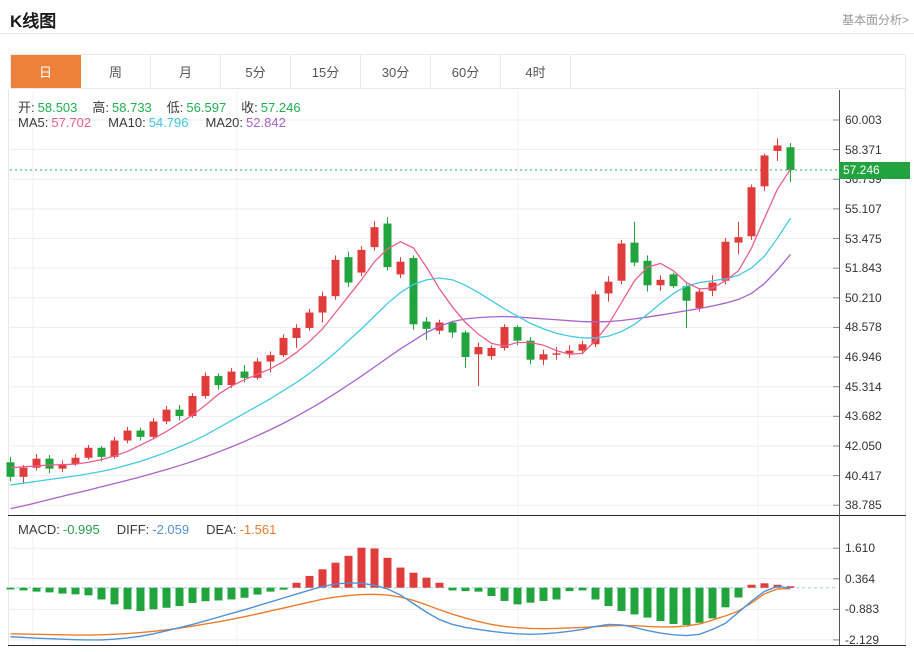 The image size is (914, 652). What do you see at coordinates (245, 122) in the screenshot?
I see `ma20-value: MA20: 52.842` at bounding box center [245, 122].